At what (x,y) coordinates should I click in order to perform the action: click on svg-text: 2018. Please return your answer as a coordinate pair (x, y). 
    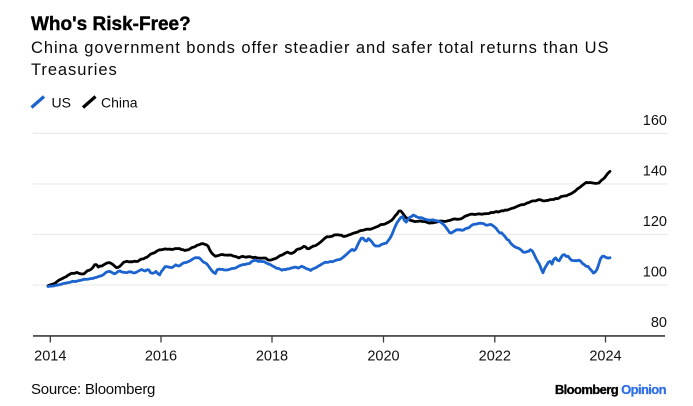
    Looking at the image, I should click on (272, 357).